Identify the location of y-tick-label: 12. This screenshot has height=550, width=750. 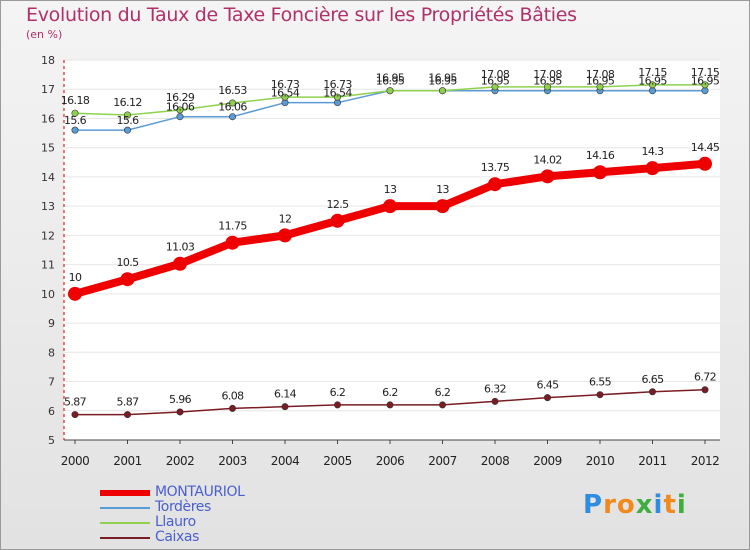
(48, 235).